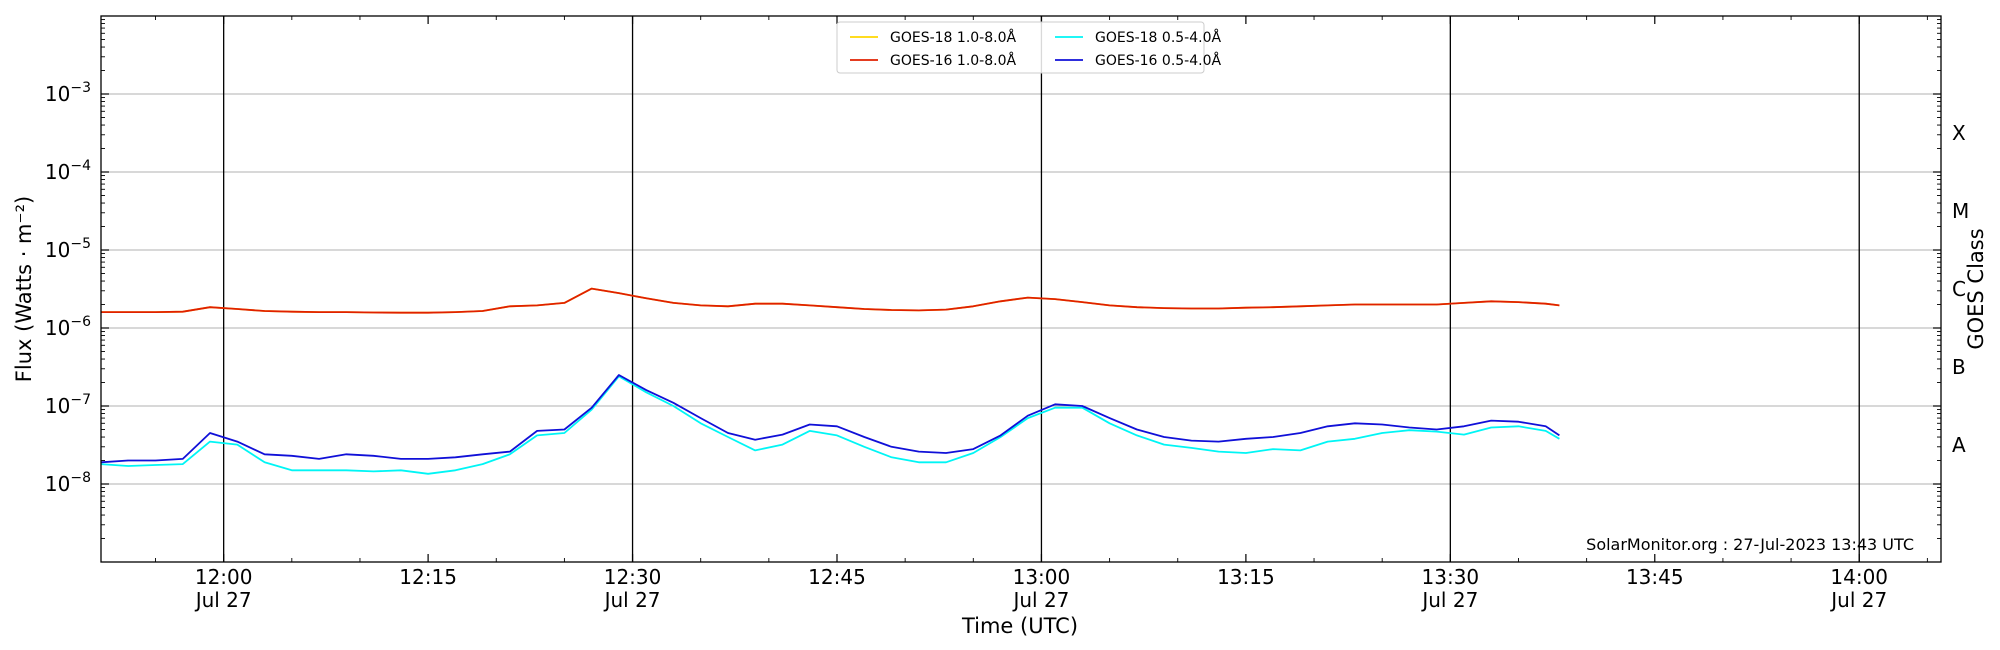 The height and width of the screenshot is (650, 2000). Describe the element at coordinates (1959, 445) in the screenshot. I see `goes-class-label-A: A` at that location.